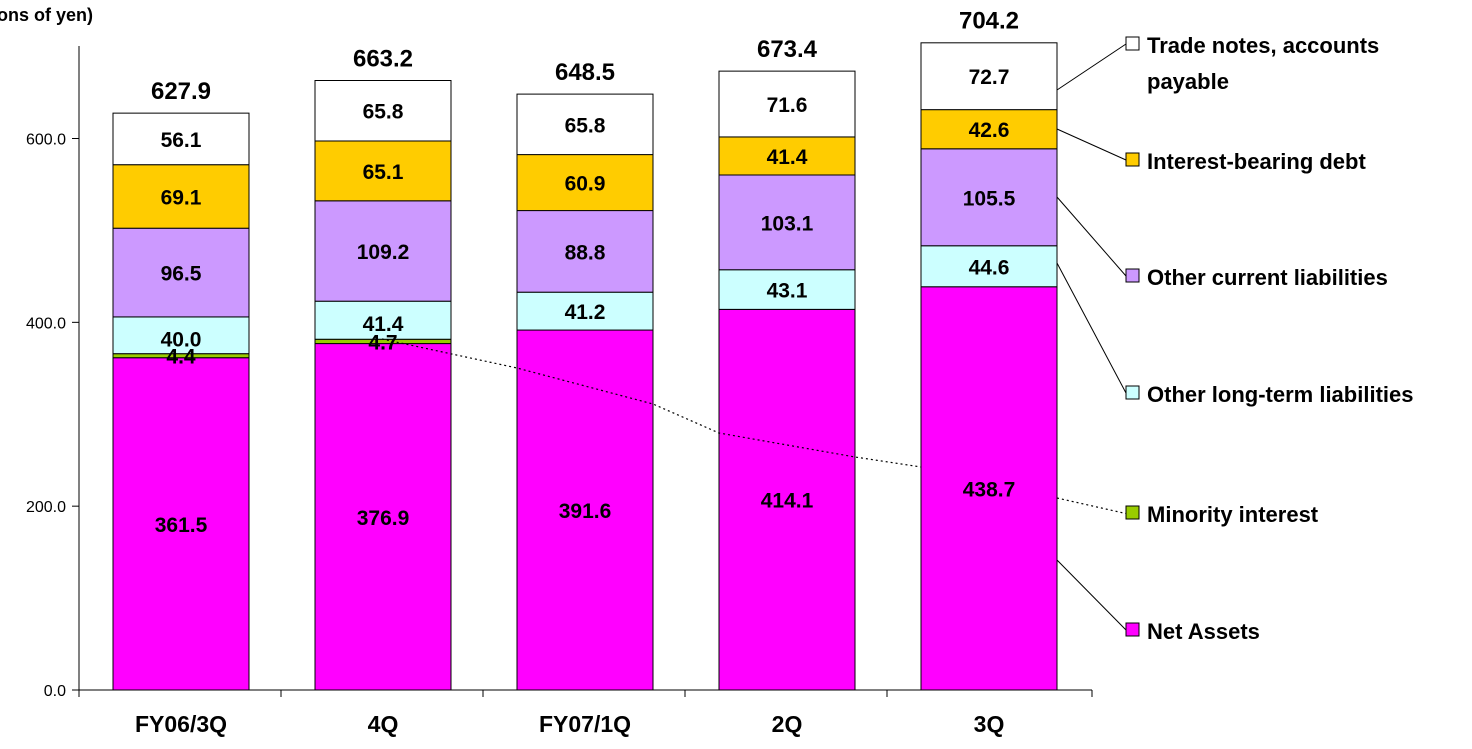 The height and width of the screenshot is (749, 1472). I want to click on segment-value-label: 4.7, so click(382, 343).